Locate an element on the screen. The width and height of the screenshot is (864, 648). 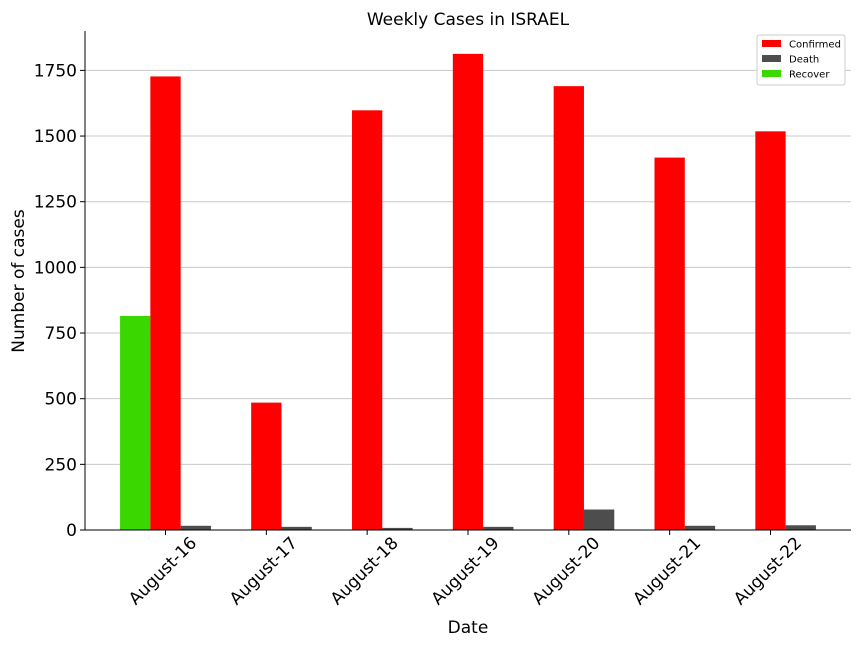
x-tick-label: August-18 is located at coordinates (365, 571).